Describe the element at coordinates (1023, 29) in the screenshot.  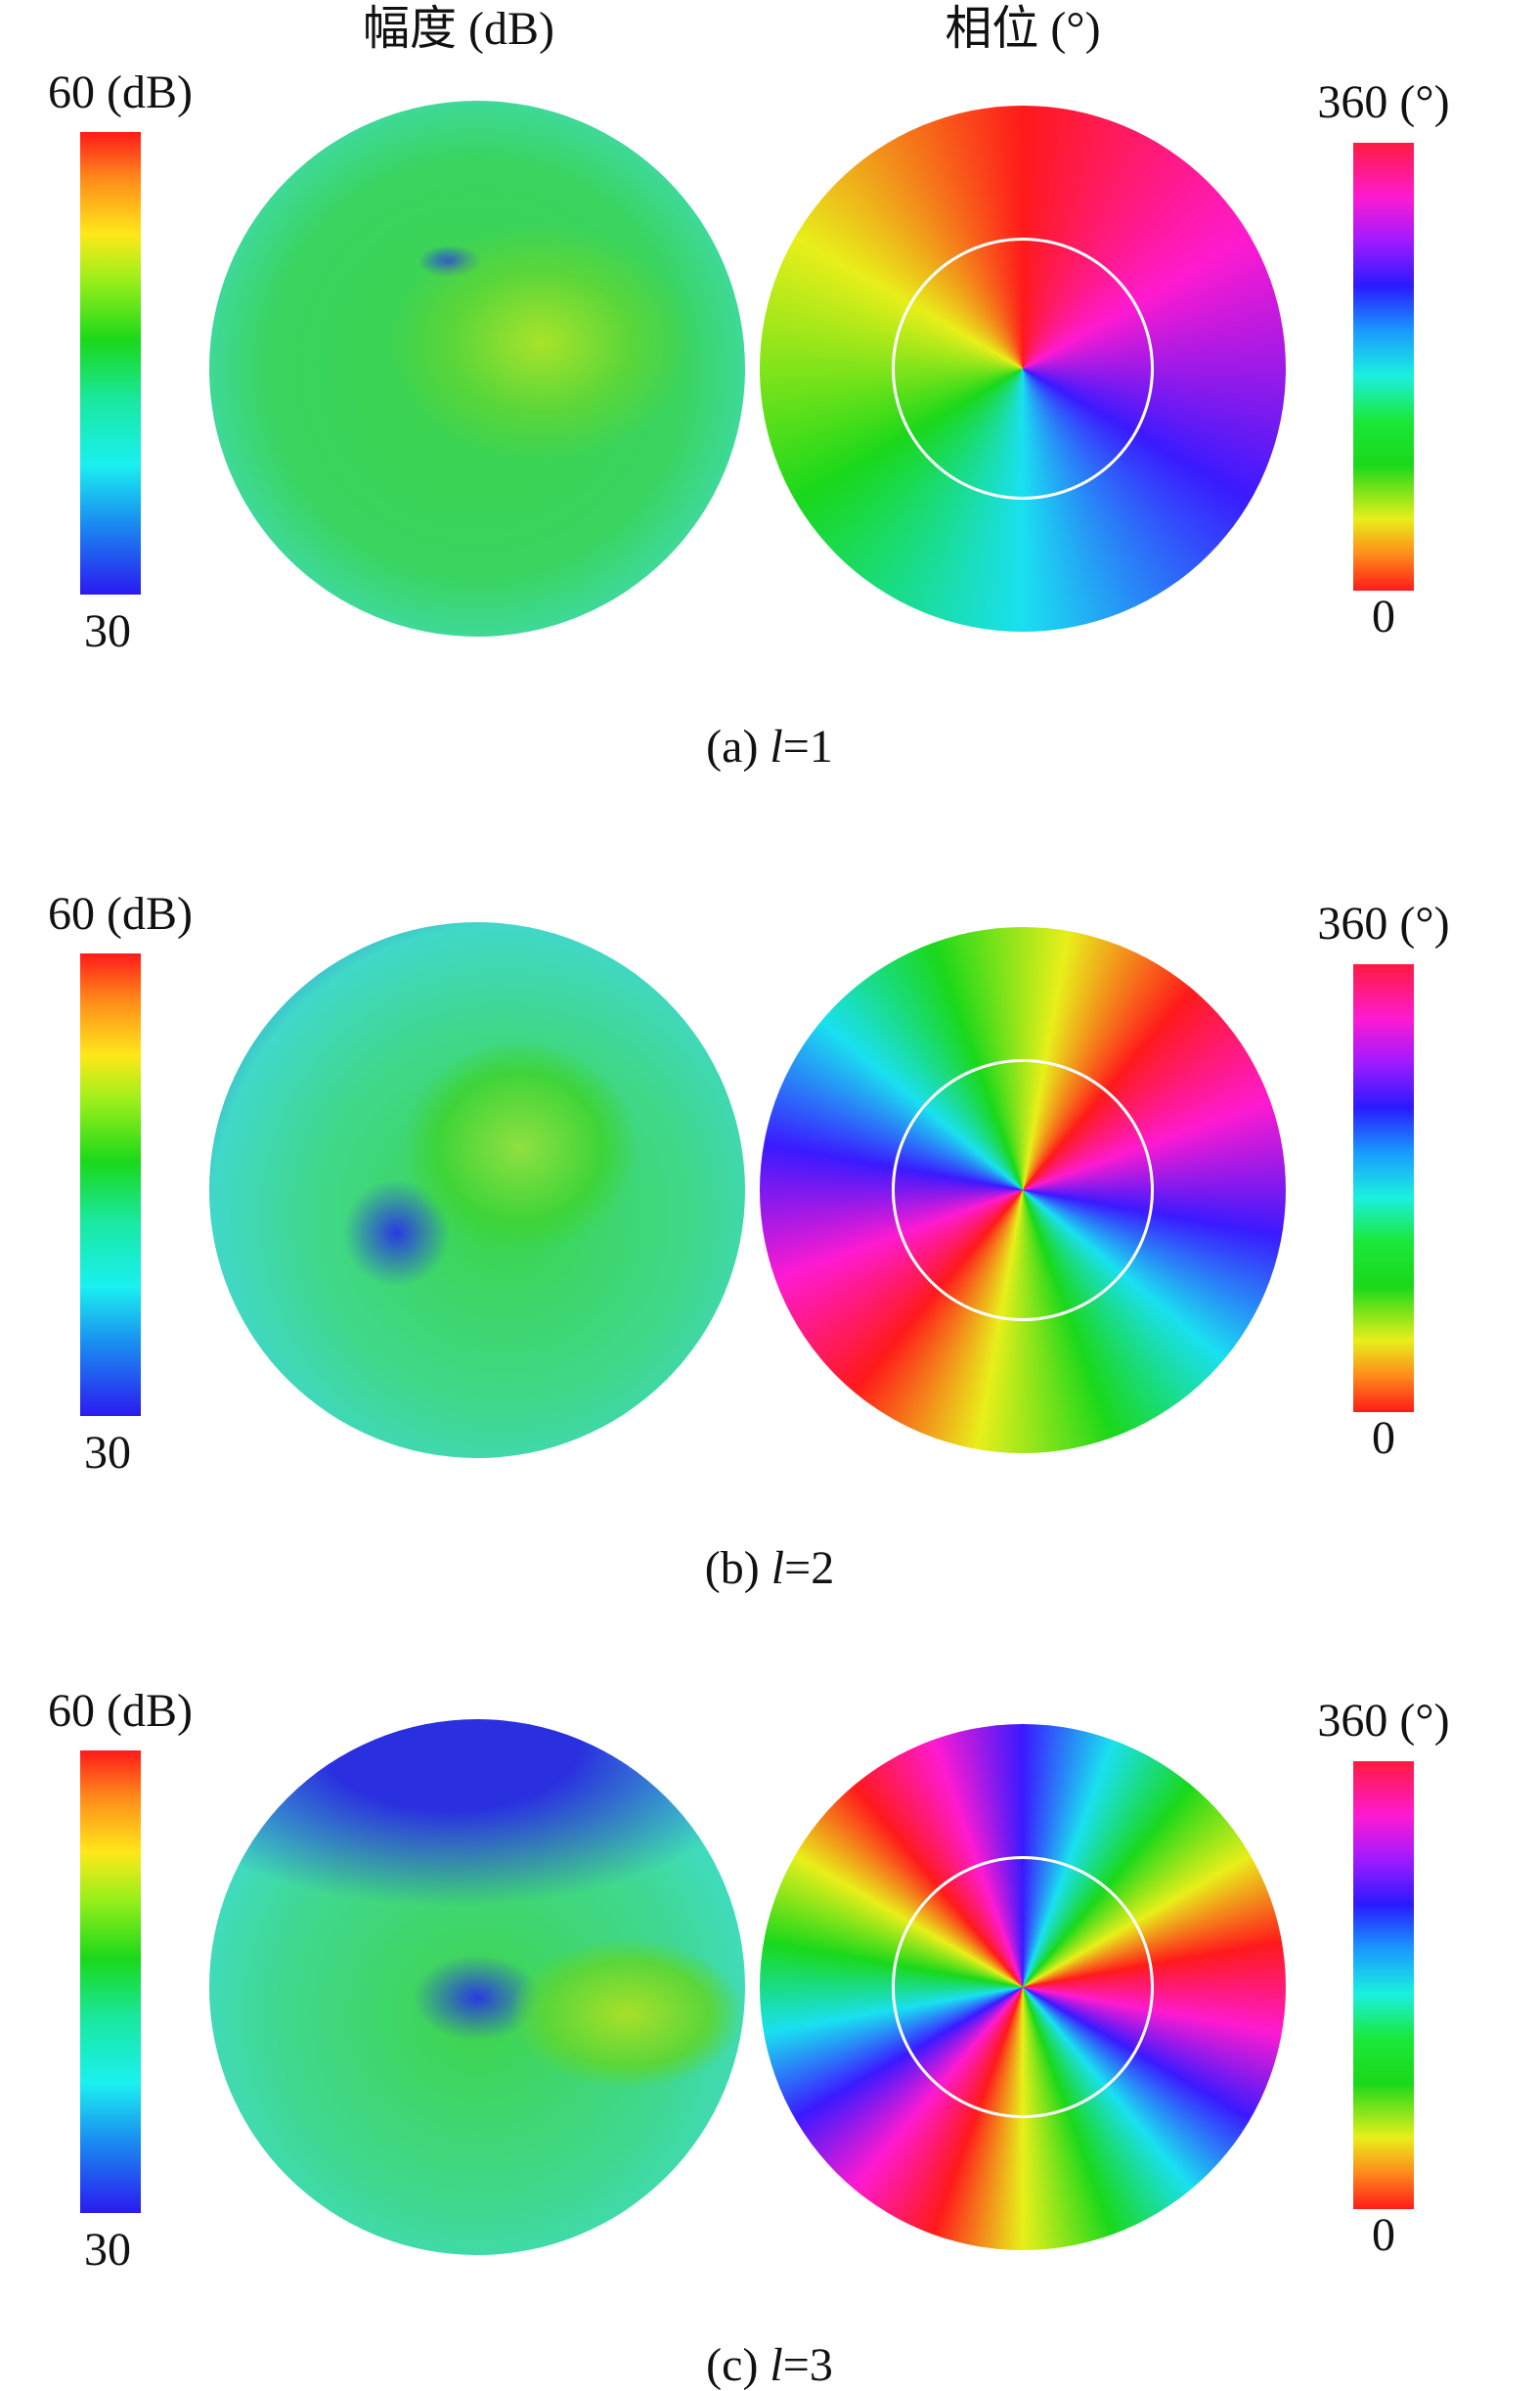
I see `phase-header: 相位 (°)` at that location.